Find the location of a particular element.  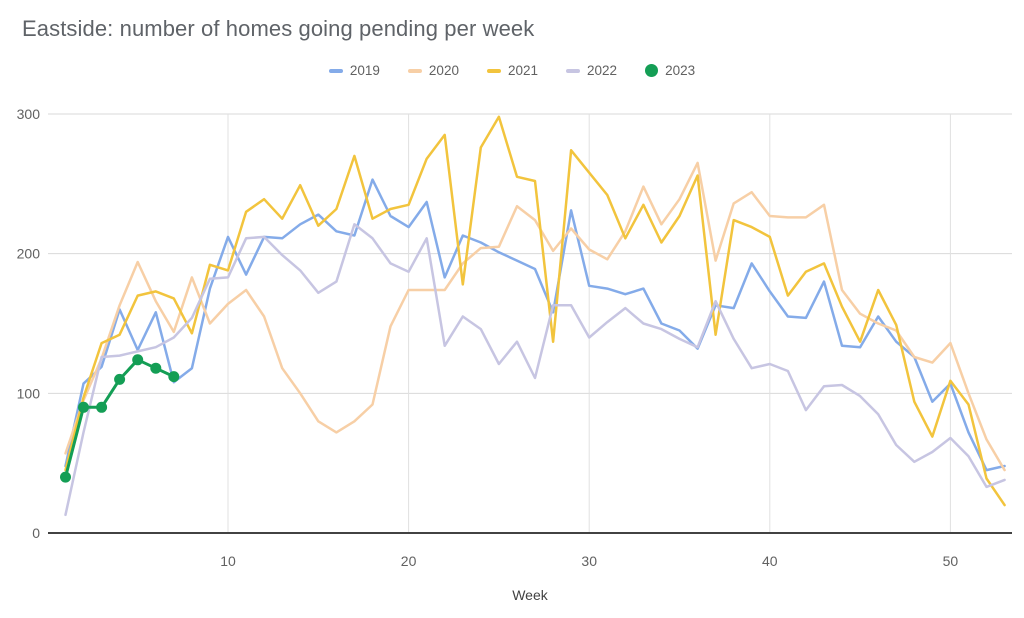

x-tick-label-50: 50 is located at coordinates (951, 561).